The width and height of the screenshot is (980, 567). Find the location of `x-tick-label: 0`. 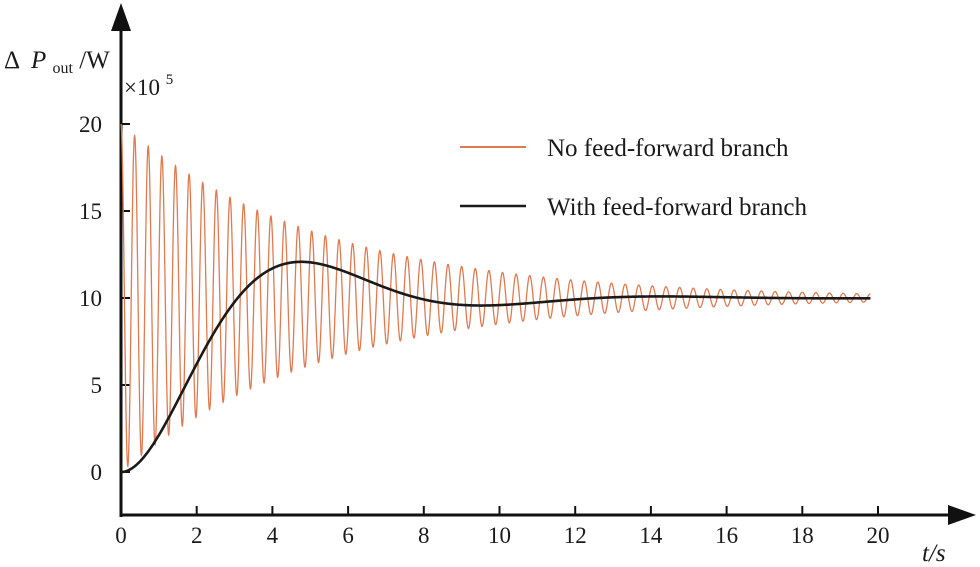

x-tick-label: 0 is located at coordinates (121, 535).